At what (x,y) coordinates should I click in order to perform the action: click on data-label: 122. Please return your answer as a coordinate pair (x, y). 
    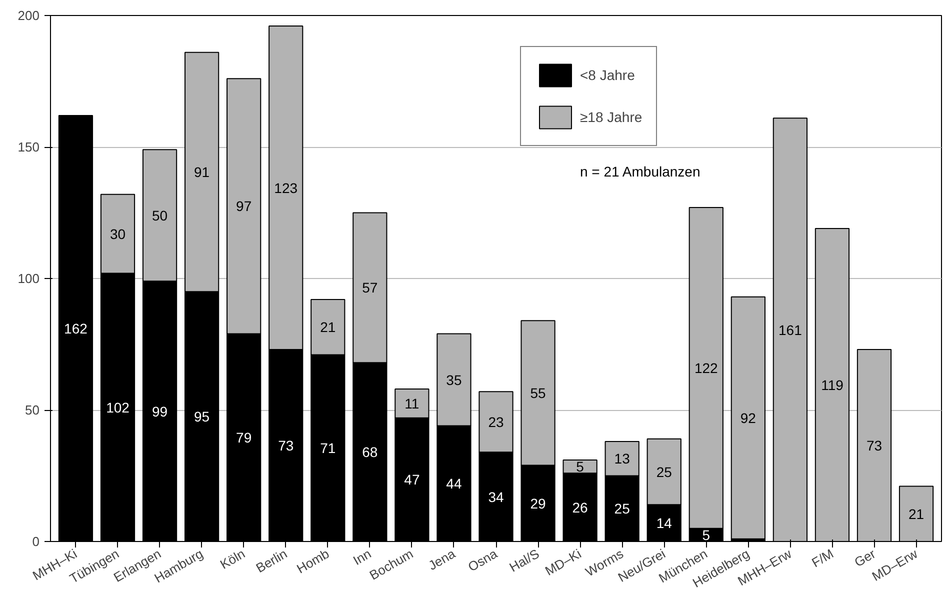
    Looking at the image, I should click on (706, 368).